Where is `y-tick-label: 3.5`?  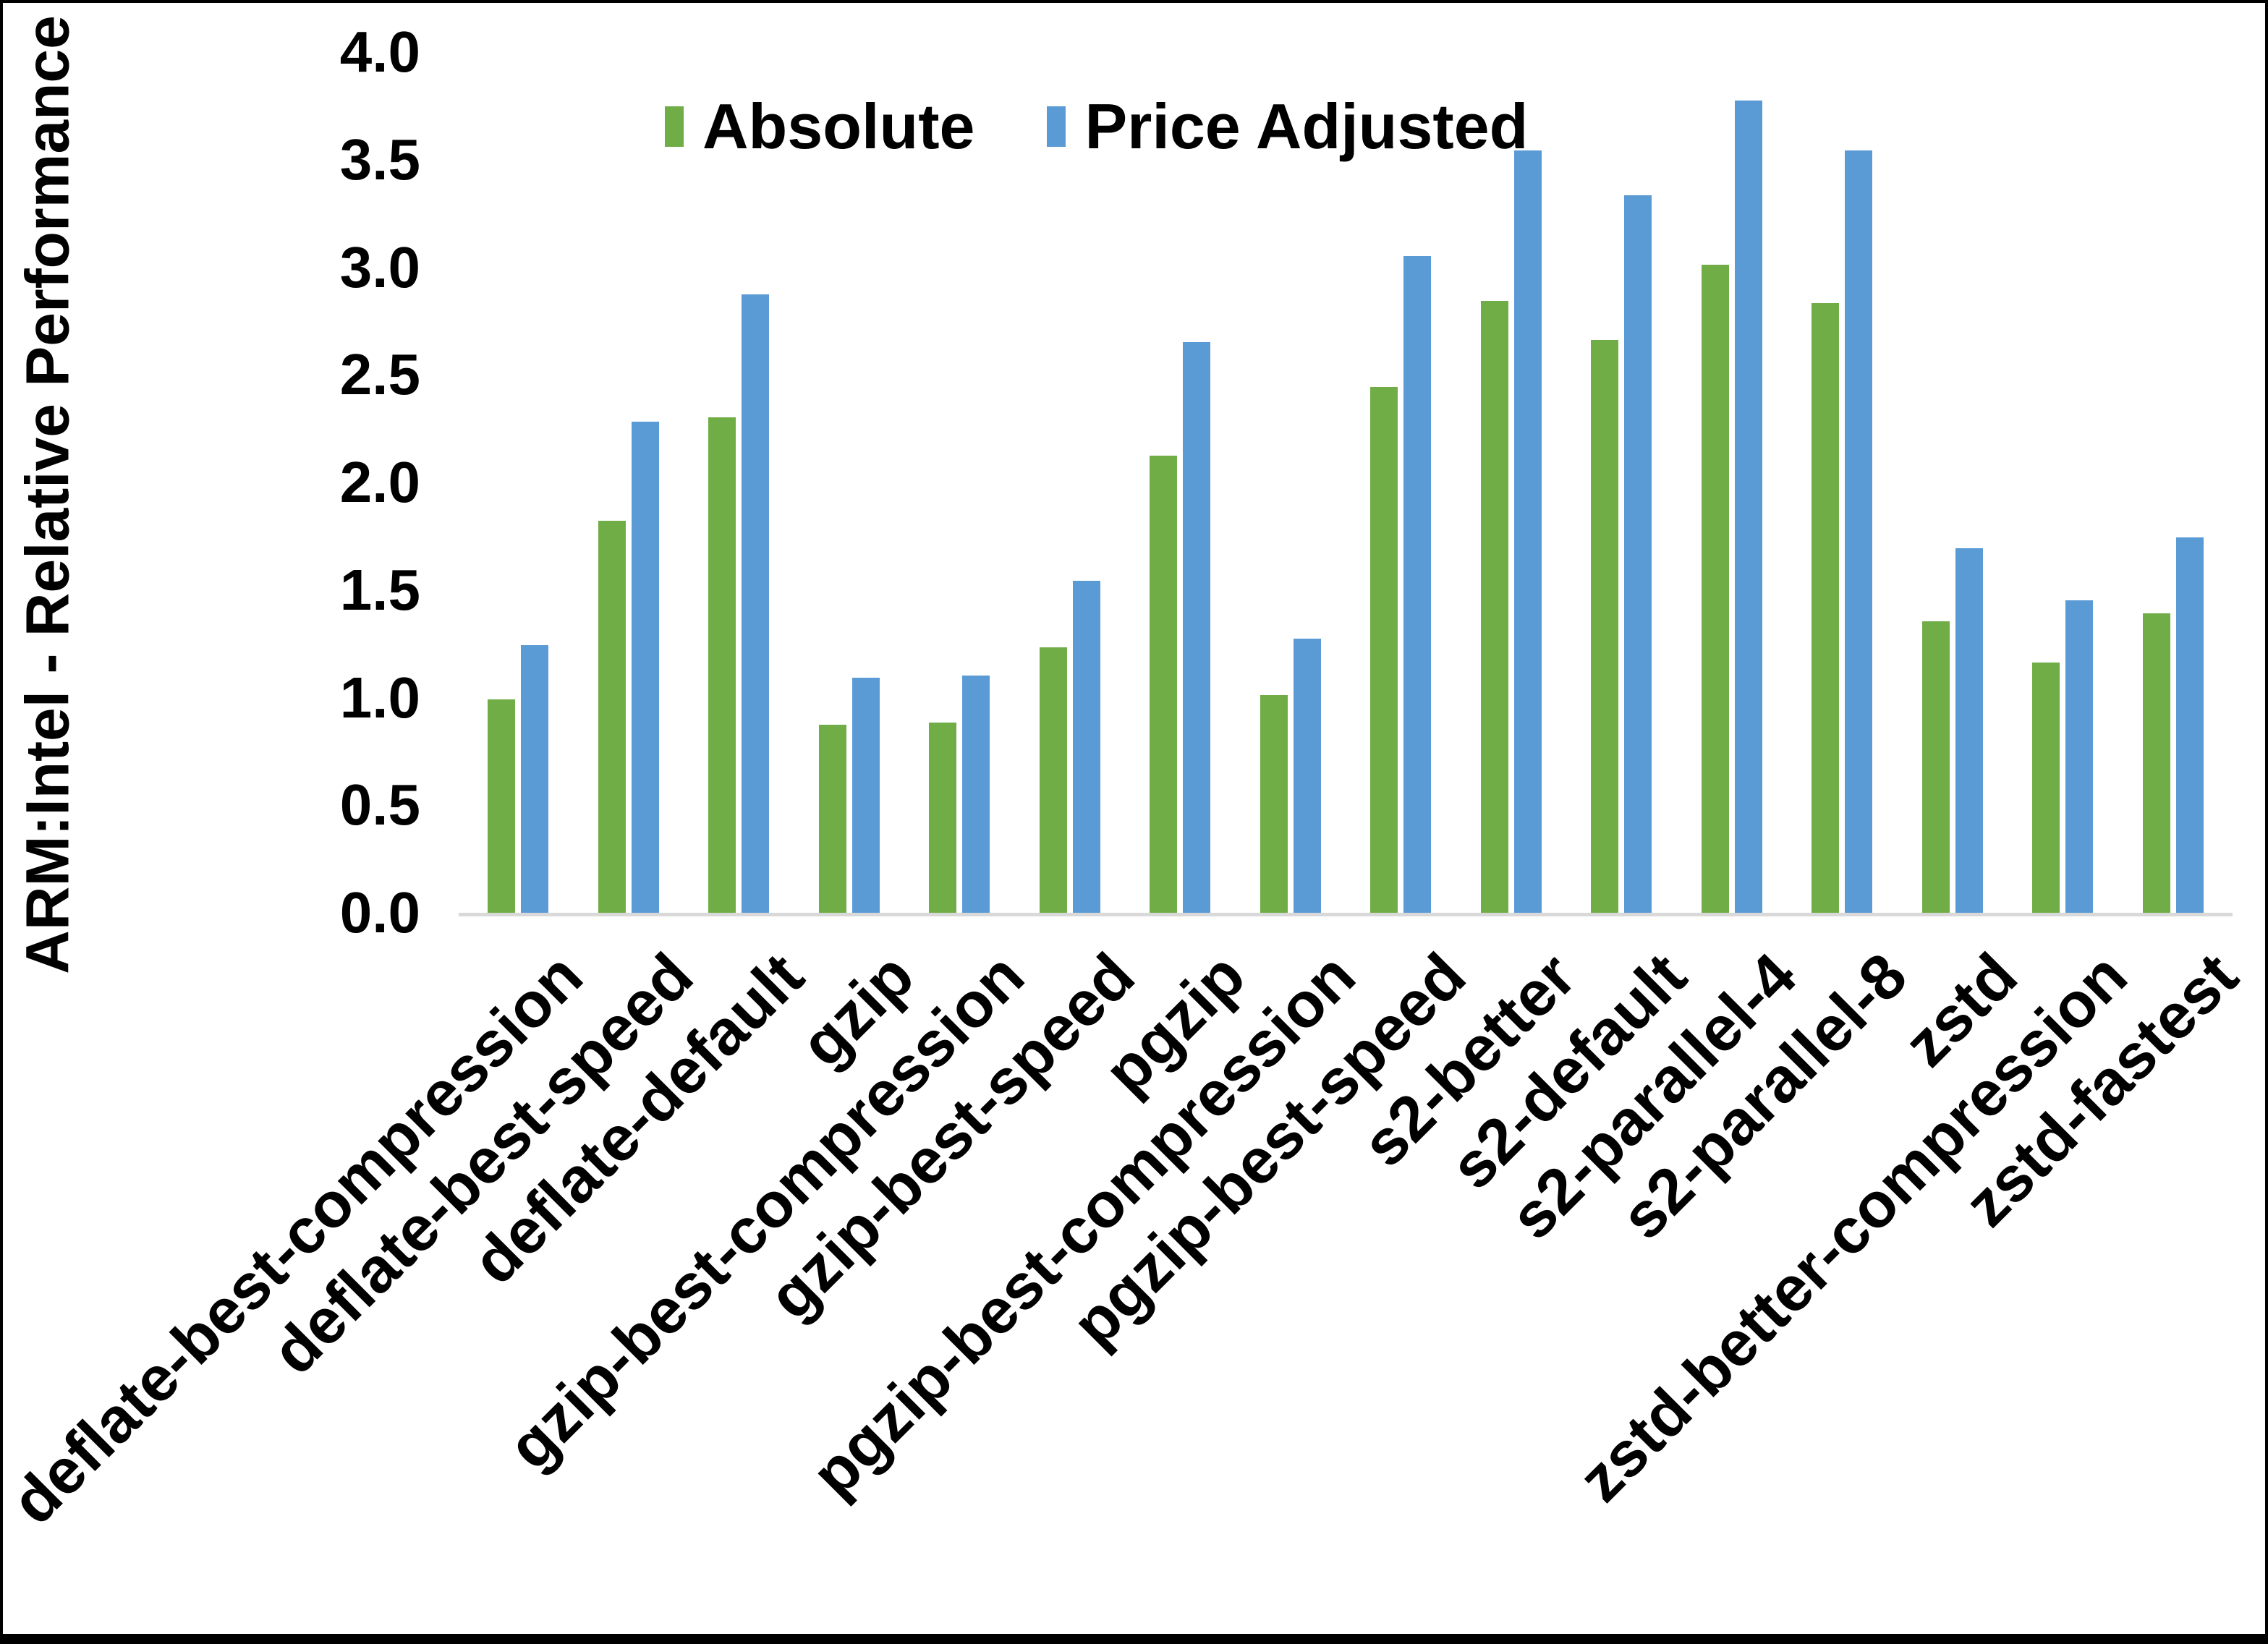
y-tick-label: 3.5 is located at coordinates (380, 159).